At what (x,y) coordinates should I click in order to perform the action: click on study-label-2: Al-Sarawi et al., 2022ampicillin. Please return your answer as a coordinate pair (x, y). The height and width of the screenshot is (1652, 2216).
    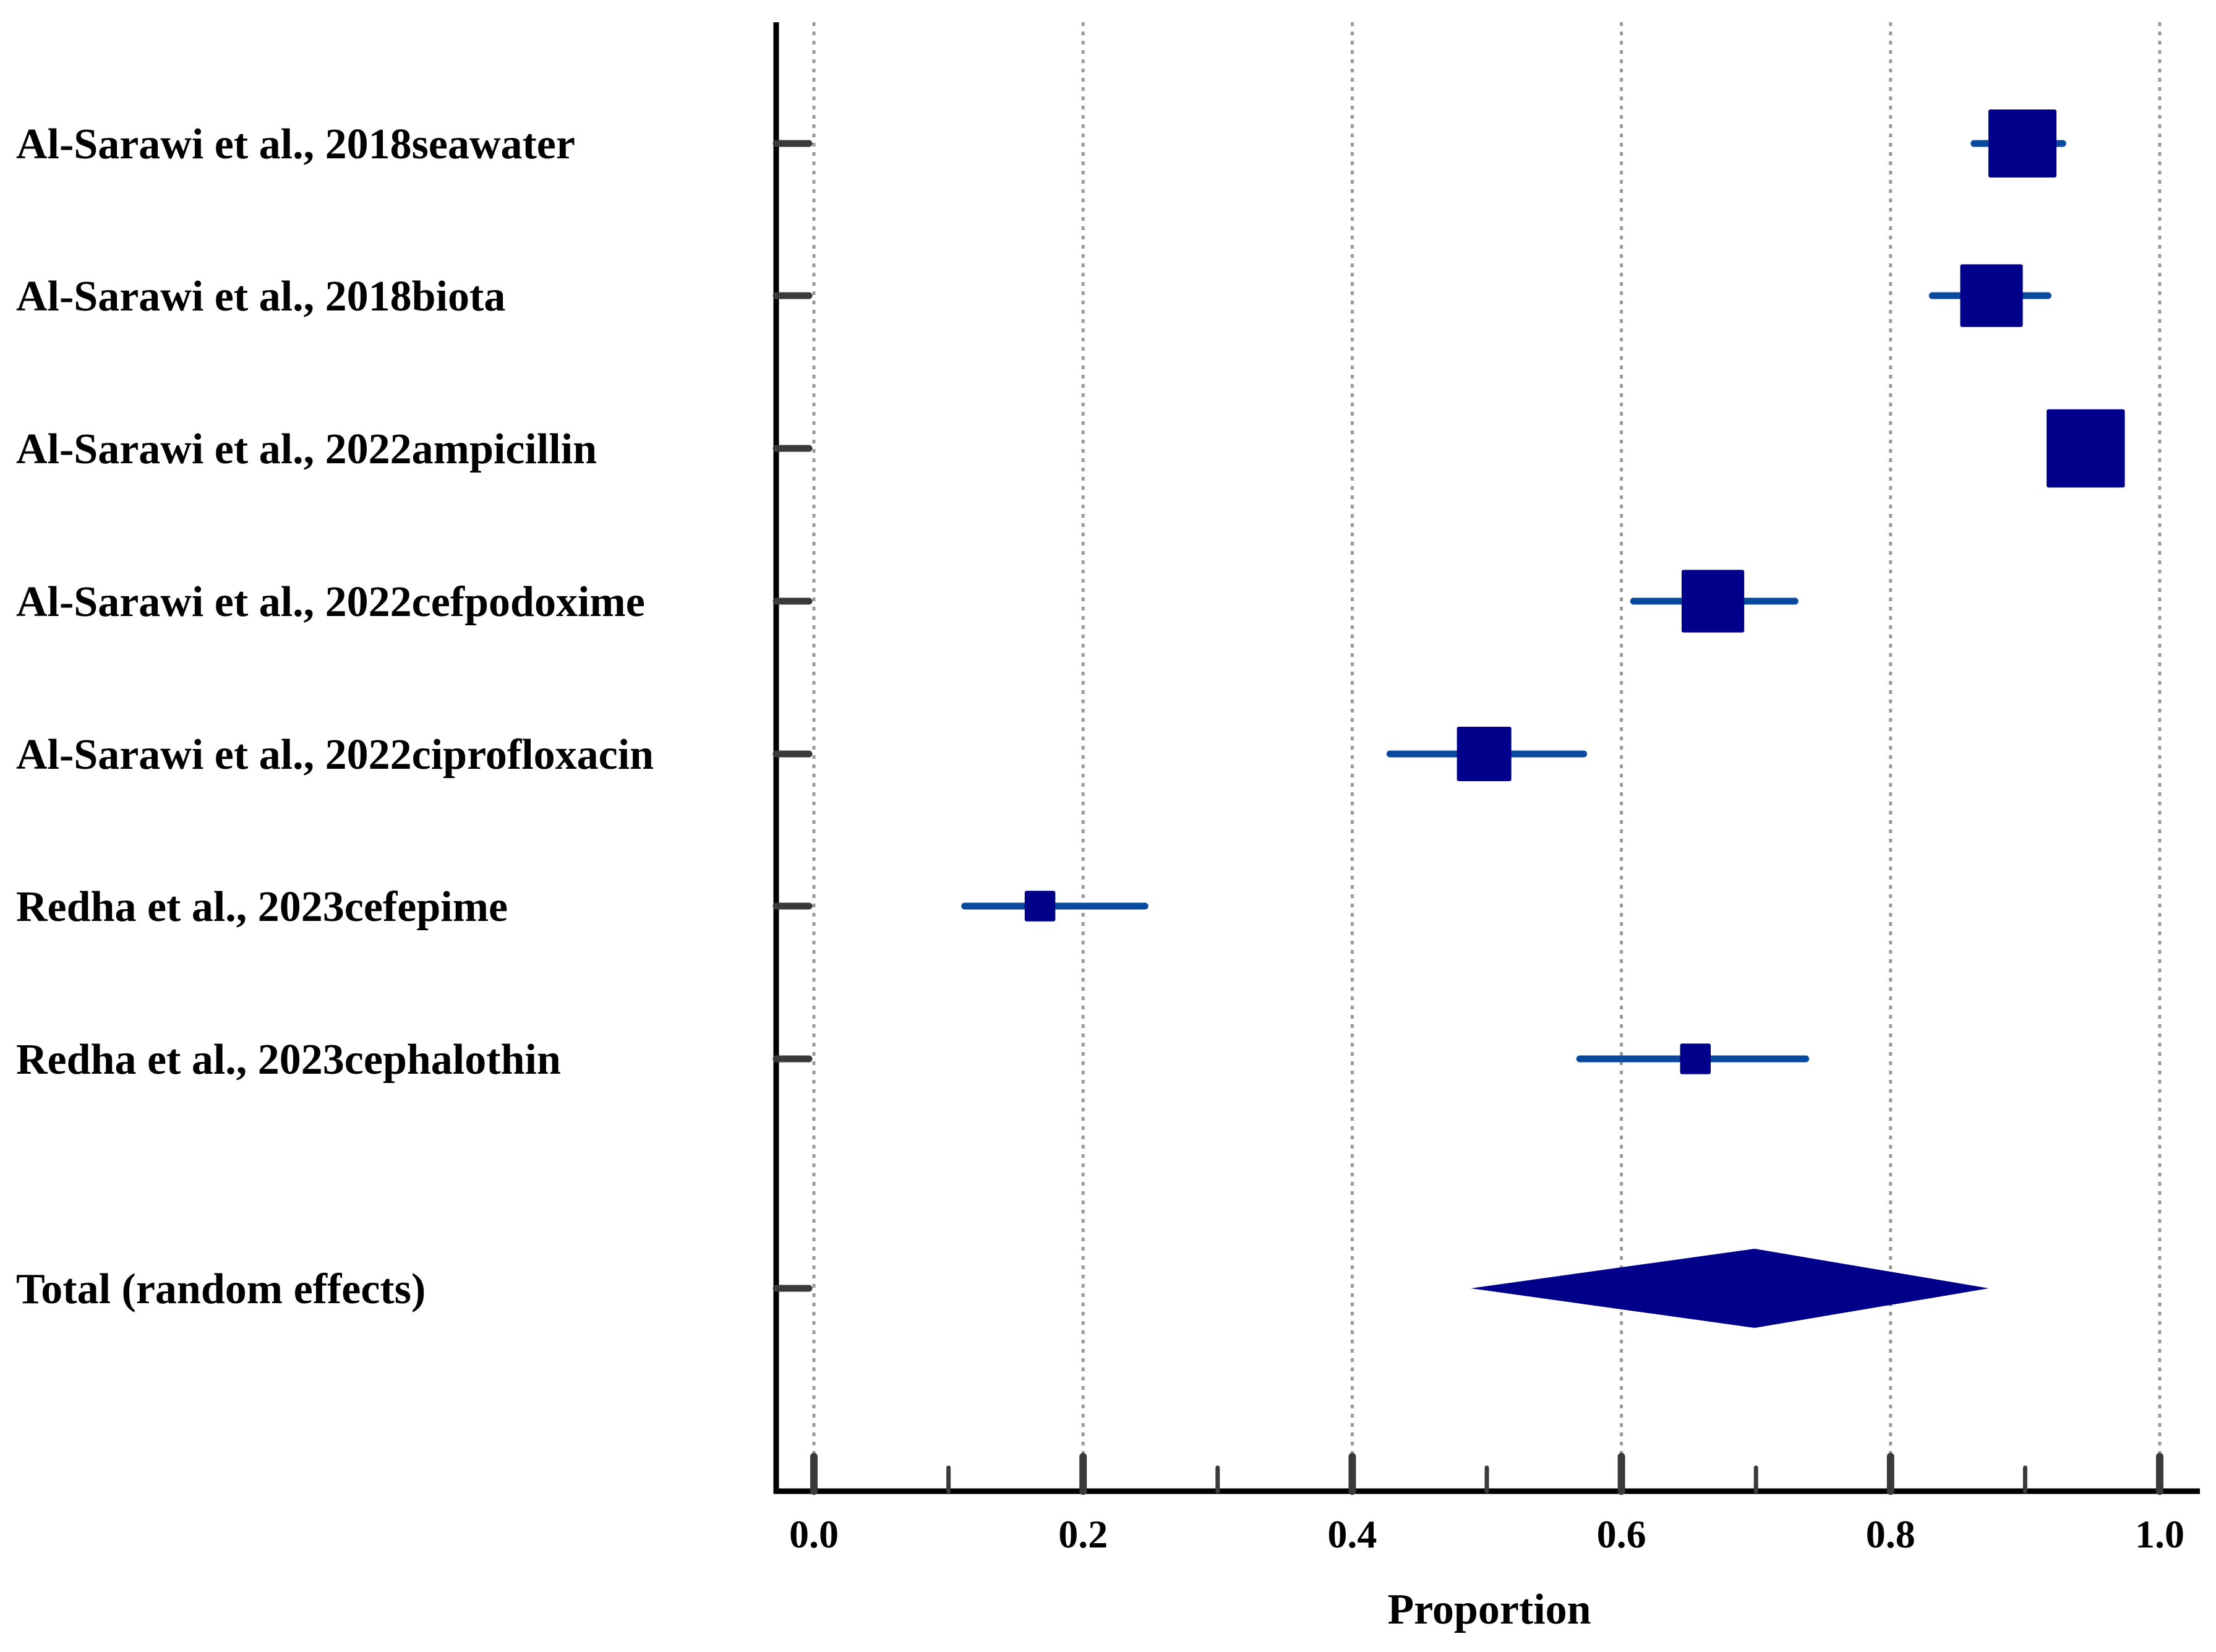
    Looking at the image, I should click on (306, 449).